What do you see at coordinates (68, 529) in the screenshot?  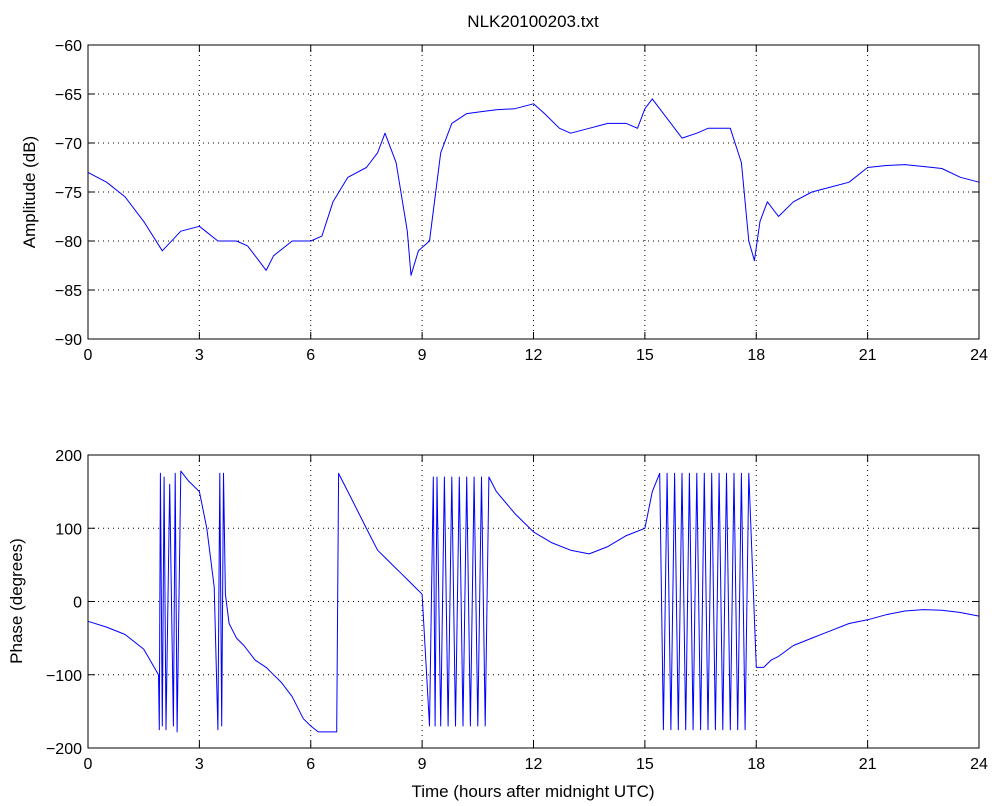 I see `y-tick-label: 100` at bounding box center [68, 529].